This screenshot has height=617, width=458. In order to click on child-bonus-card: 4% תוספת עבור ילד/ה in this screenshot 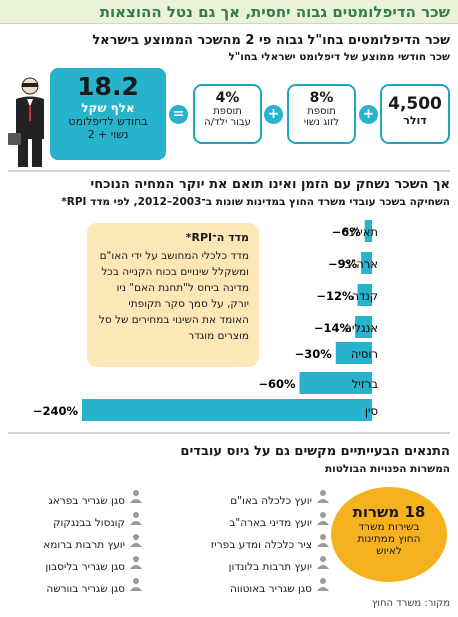, I will do `click(227, 114)`.